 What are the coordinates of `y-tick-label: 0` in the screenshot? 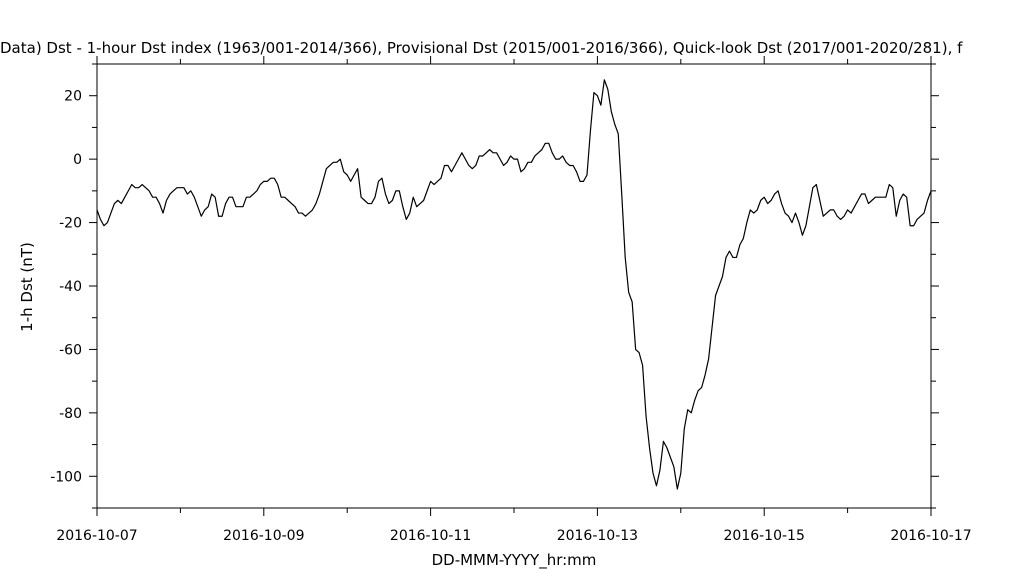 It's located at (77, 160).